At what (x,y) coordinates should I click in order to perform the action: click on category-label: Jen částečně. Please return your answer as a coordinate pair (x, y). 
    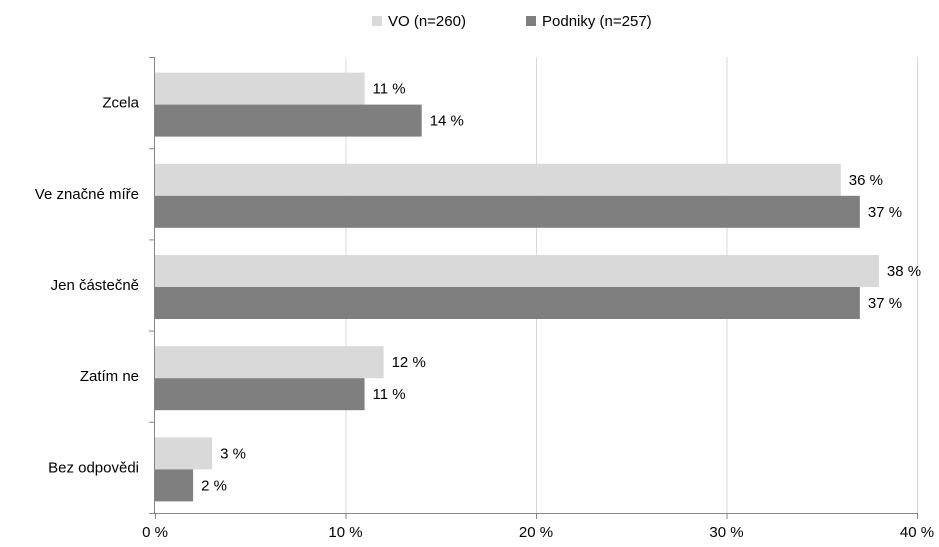
    Looking at the image, I should click on (95, 285).